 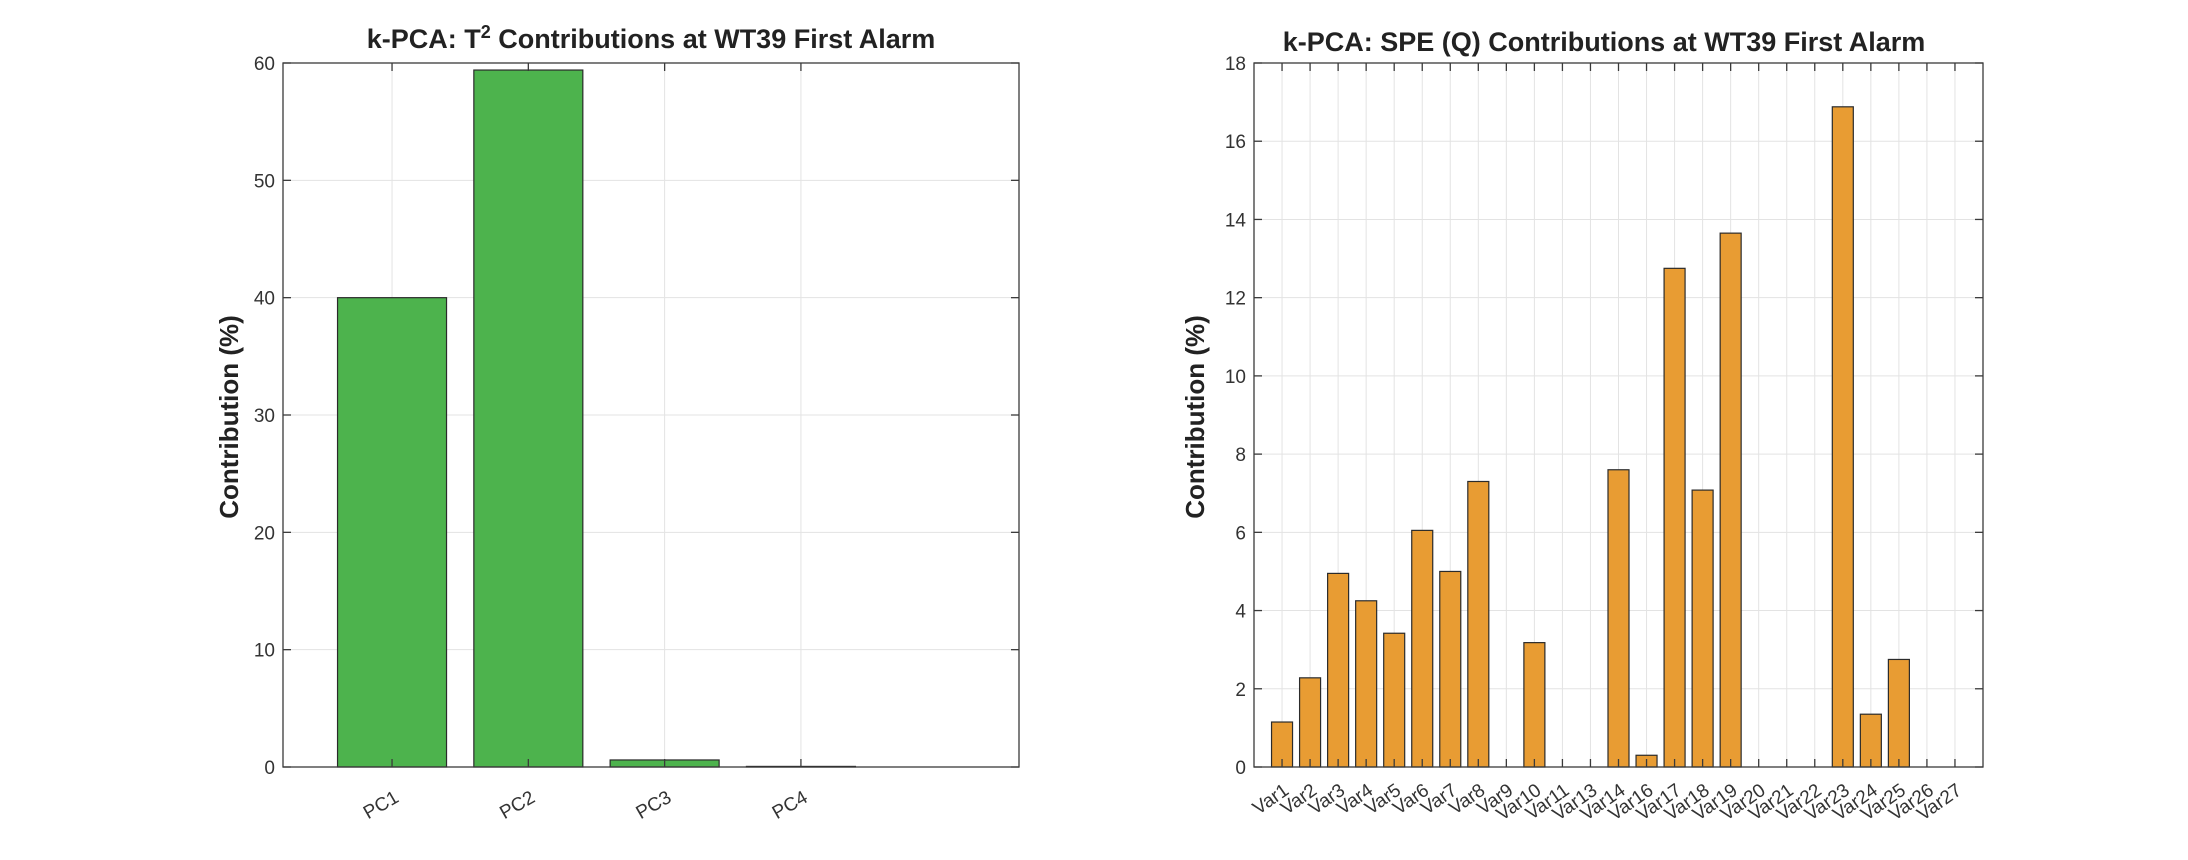 What do you see at coordinates (1235, 299) in the screenshot?
I see `y-tick-label: 12` at bounding box center [1235, 299].